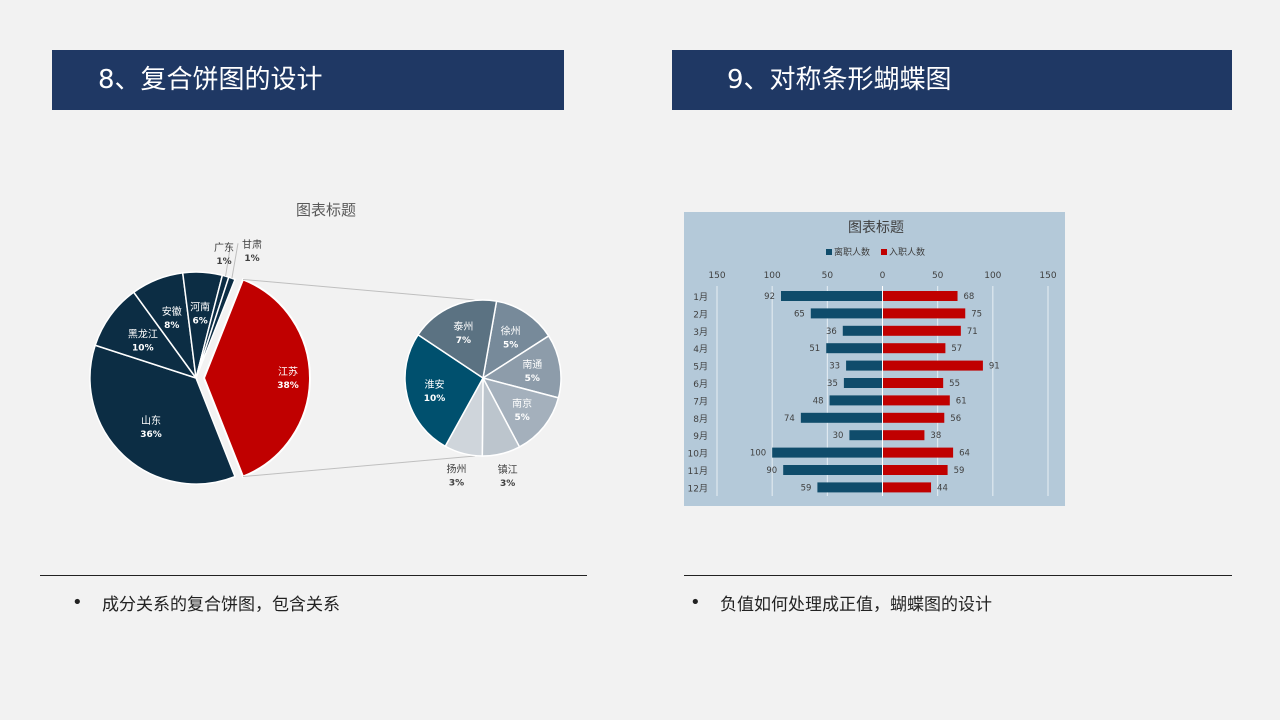  I want to click on secondary-pie-label: 泰州, so click(463, 326).